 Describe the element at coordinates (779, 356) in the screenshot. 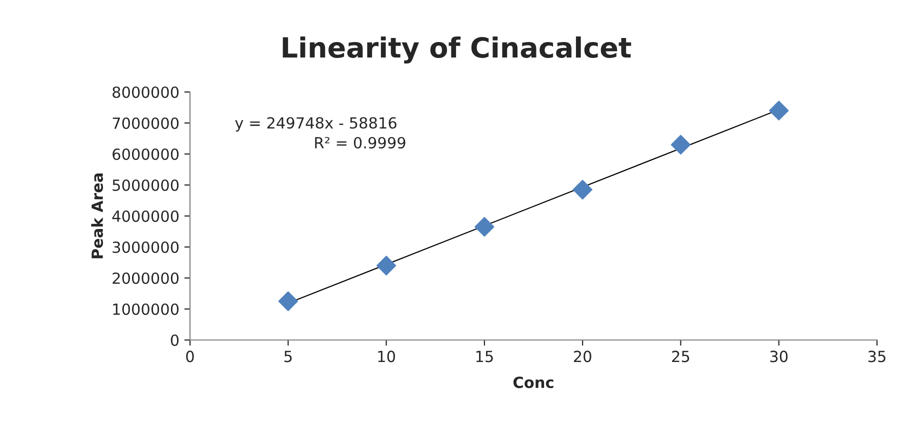

I see `x-tick-label: 30` at that location.